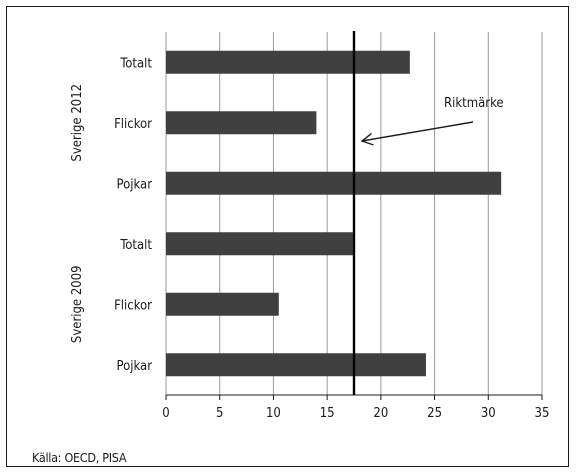 The image size is (577, 475). What do you see at coordinates (474, 103) in the screenshot?
I see `reference-label: Riktmärke` at bounding box center [474, 103].